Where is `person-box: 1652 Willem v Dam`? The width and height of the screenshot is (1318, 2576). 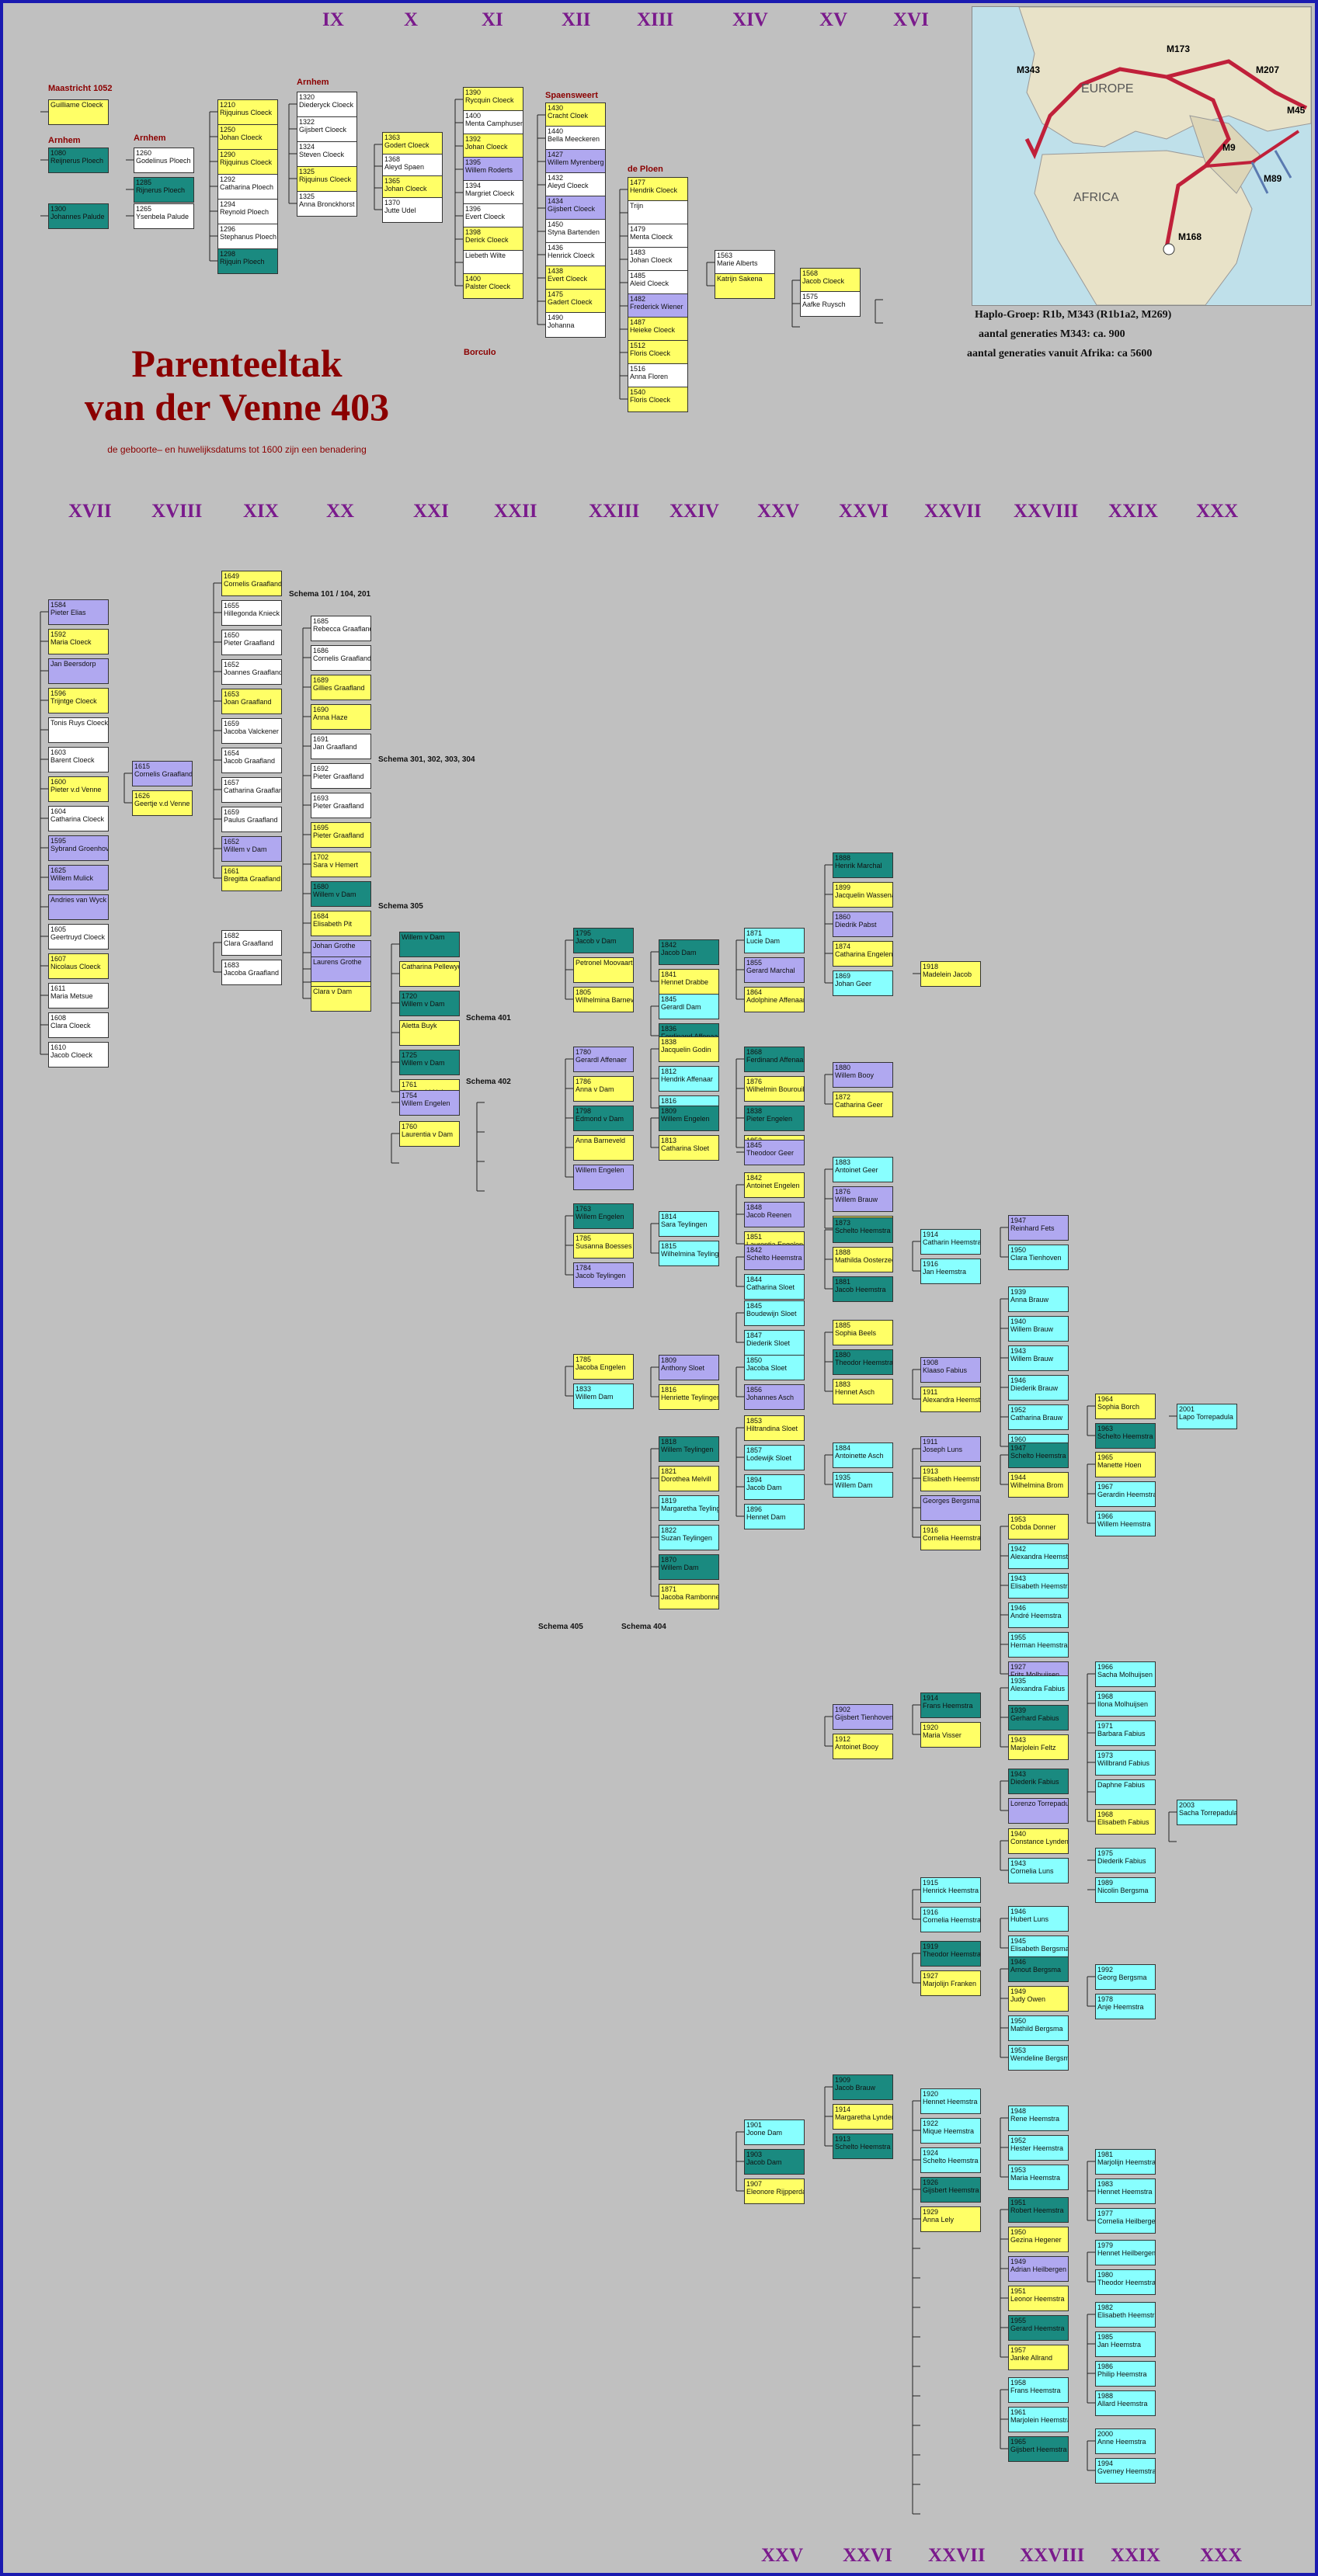
person-box: 1652 Willem v Dam is located at coordinates (251, 849).